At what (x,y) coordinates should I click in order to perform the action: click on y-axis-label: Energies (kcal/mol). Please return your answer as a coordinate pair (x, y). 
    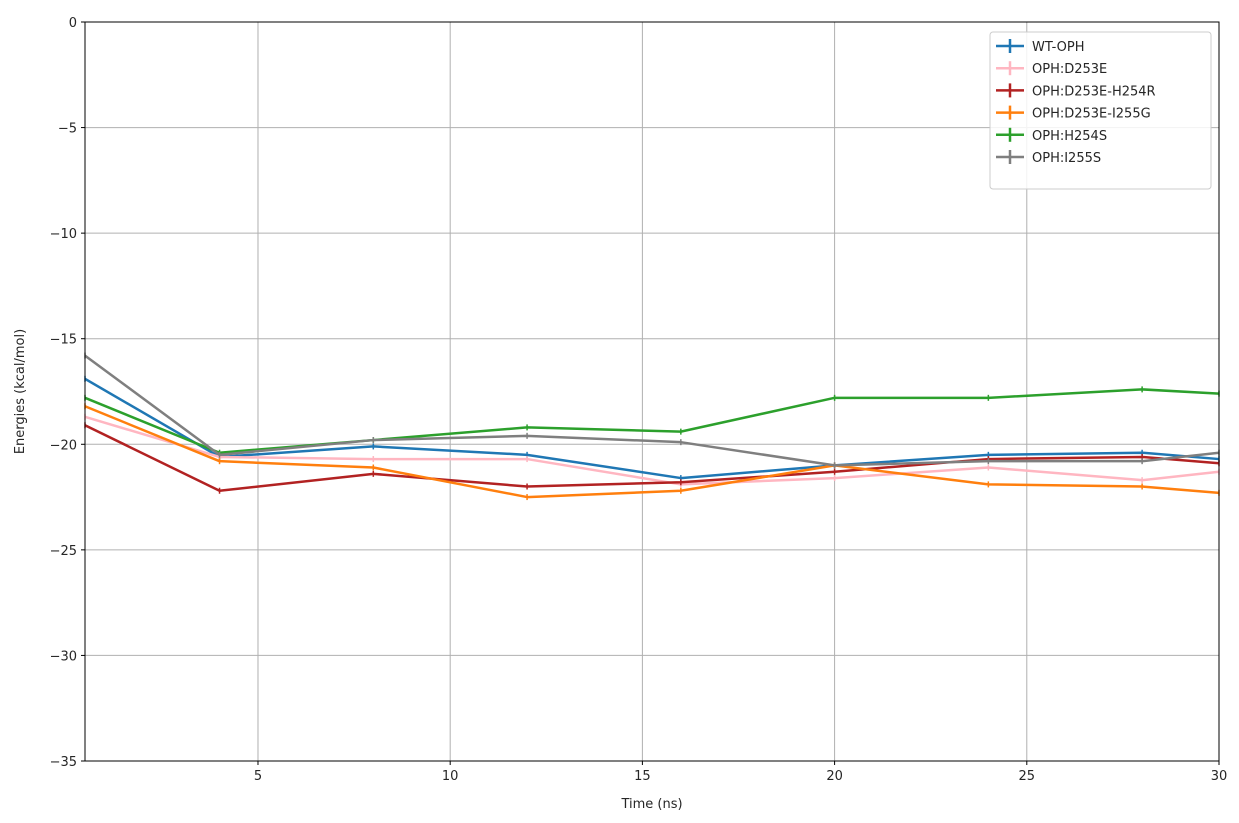
    Looking at the image, I should click on (20, 391).